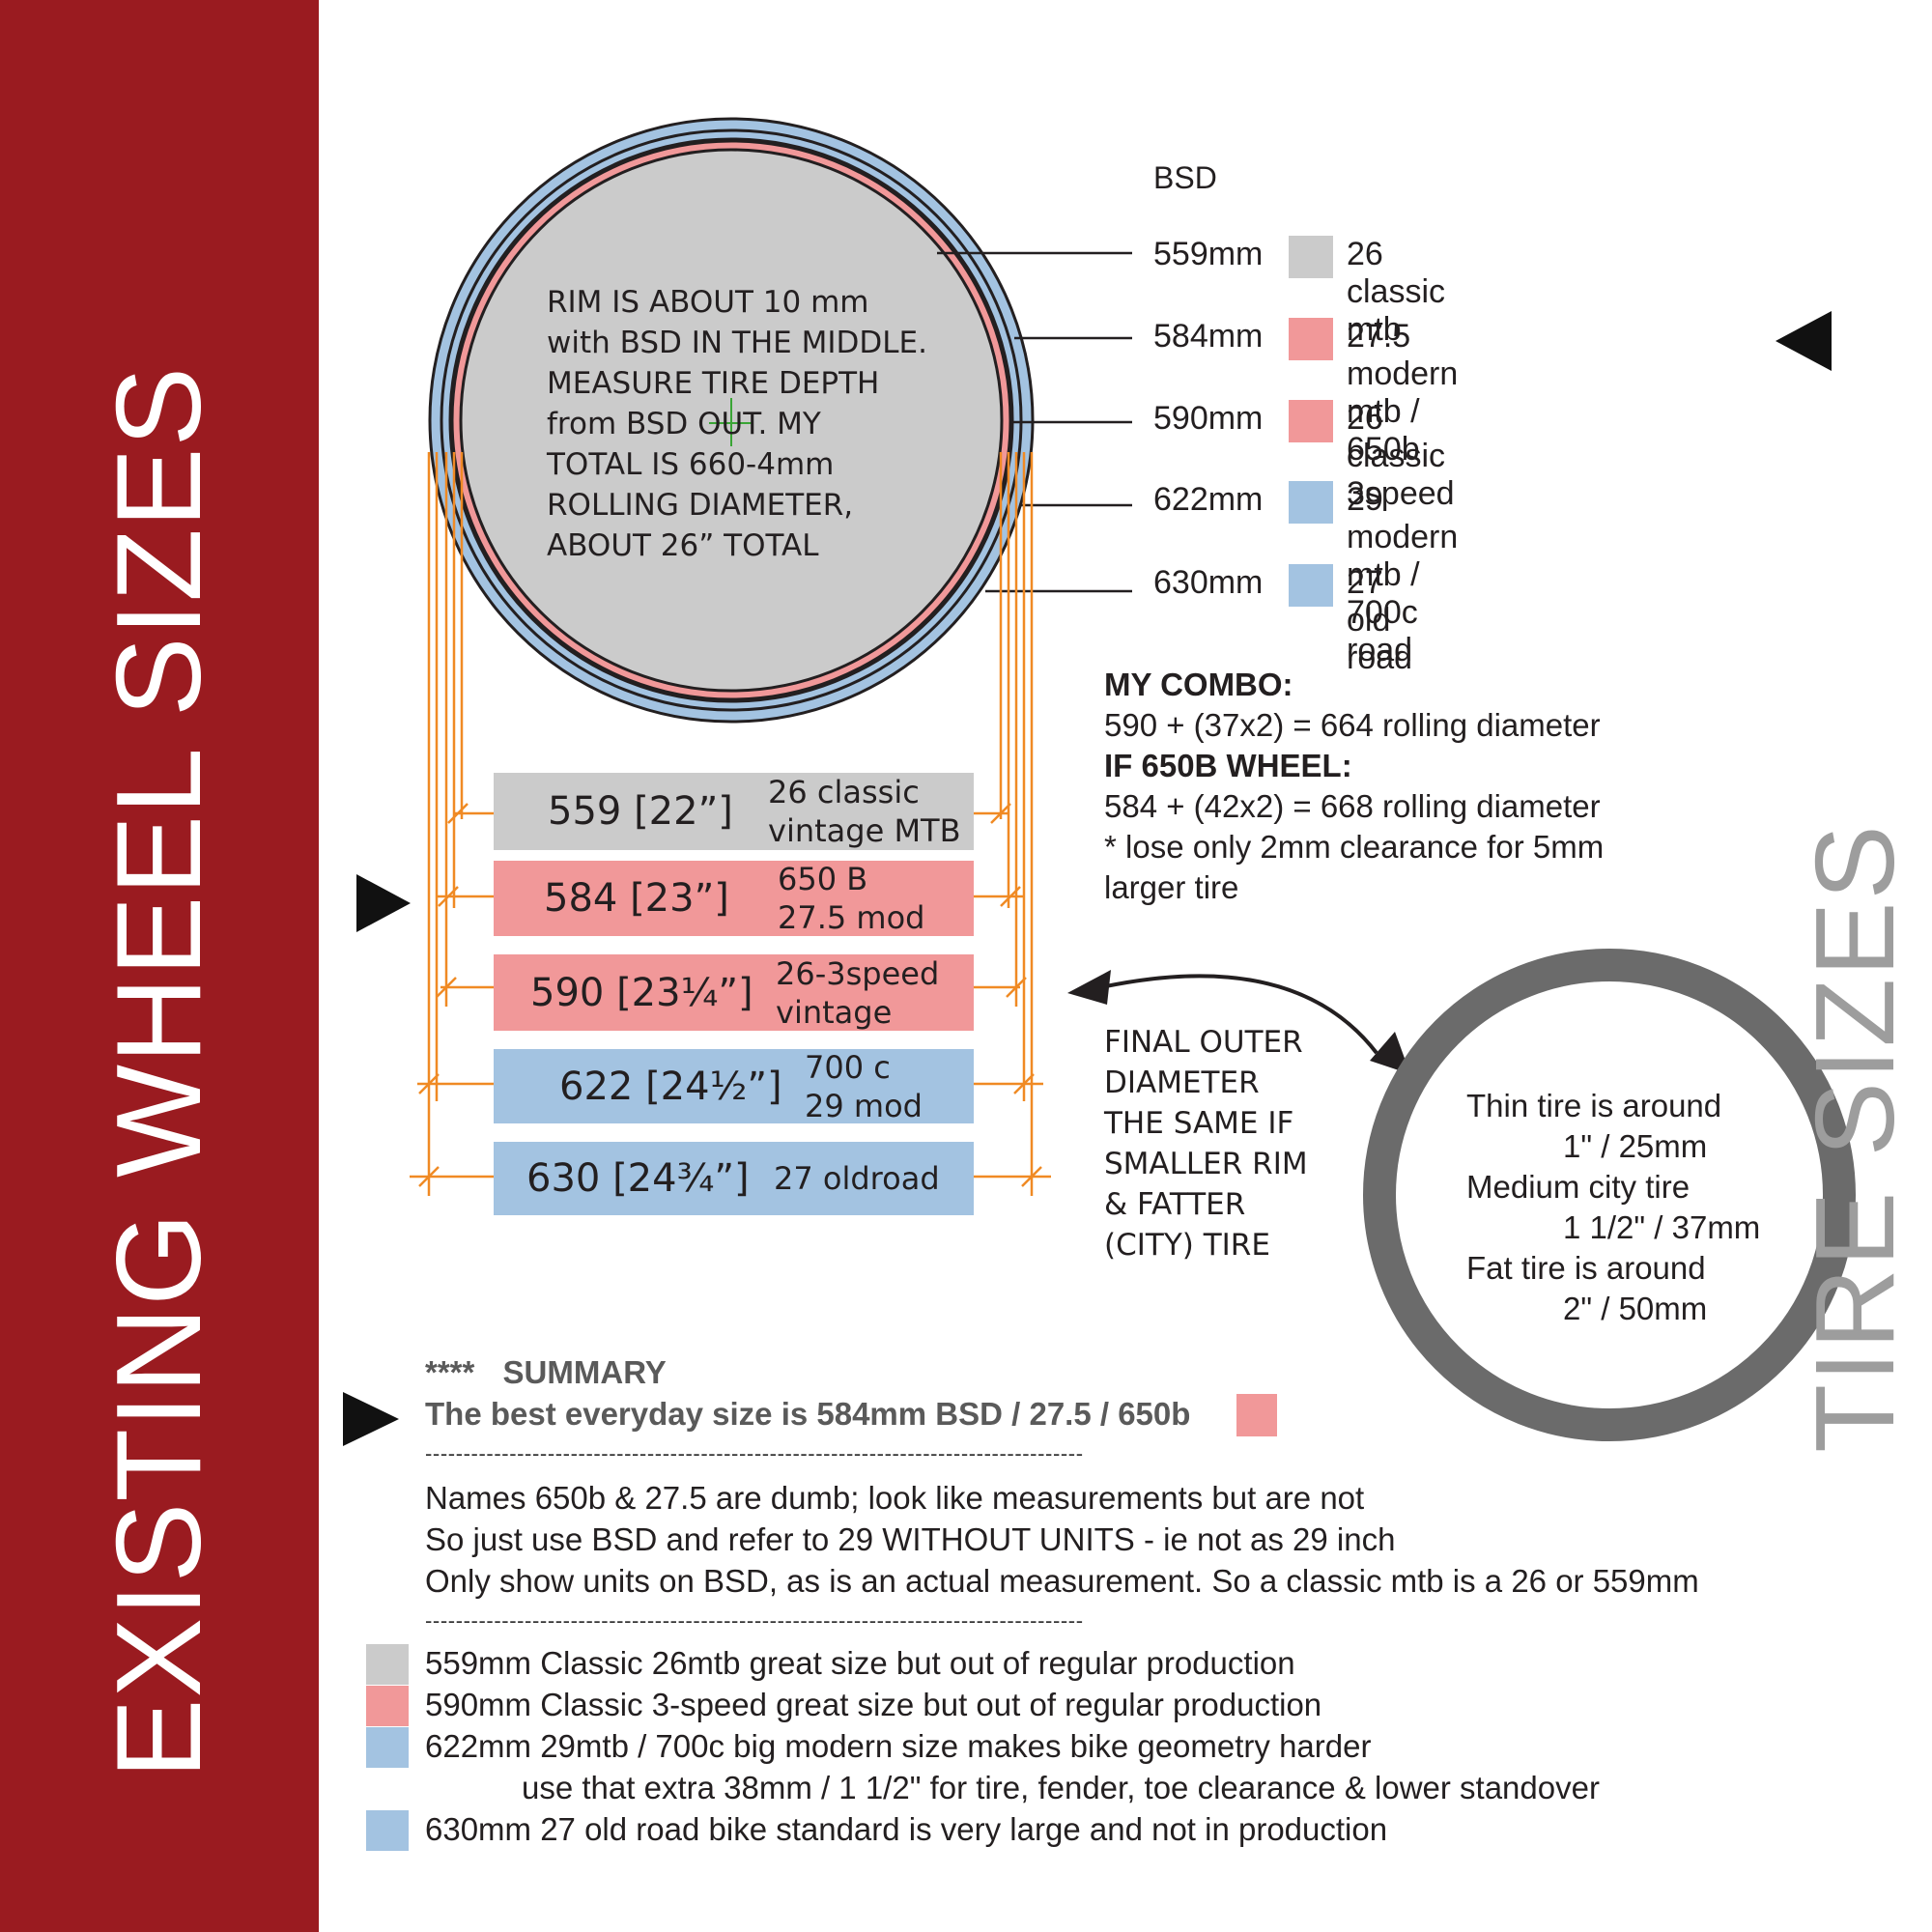  Describe the element at coordinates (1208, 582) in the screenshot. I see `legend-bsd: 630mm` at that location.